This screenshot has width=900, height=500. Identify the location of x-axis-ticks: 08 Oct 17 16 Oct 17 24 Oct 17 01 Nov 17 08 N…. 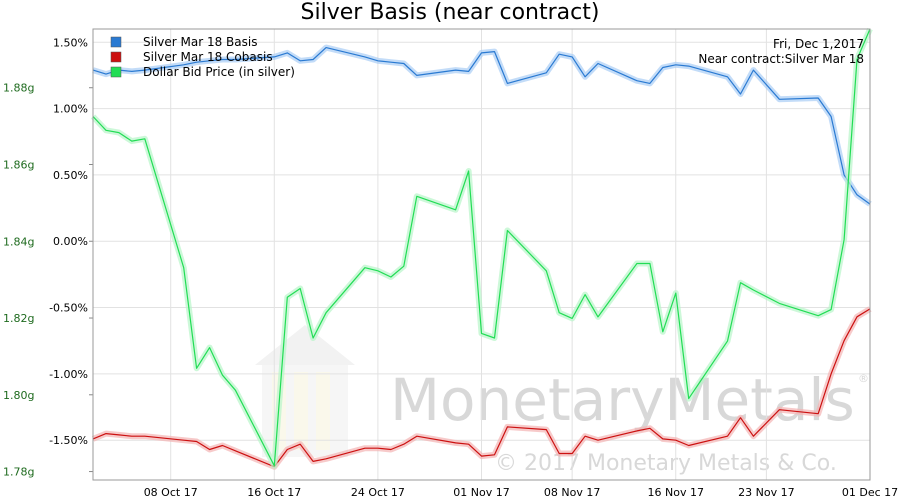
(521, 492).